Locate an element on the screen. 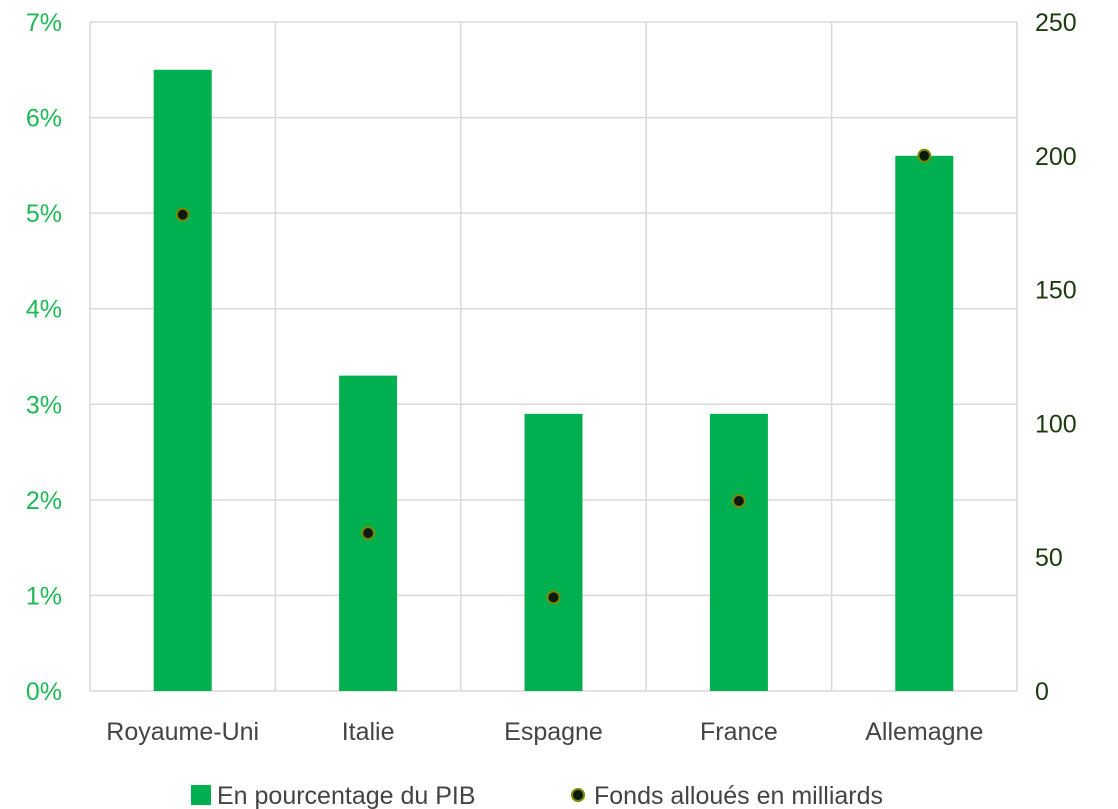 This screenshot has width=1118, height=809. left-tick-label: 0% is located at coordinates (44, 692).